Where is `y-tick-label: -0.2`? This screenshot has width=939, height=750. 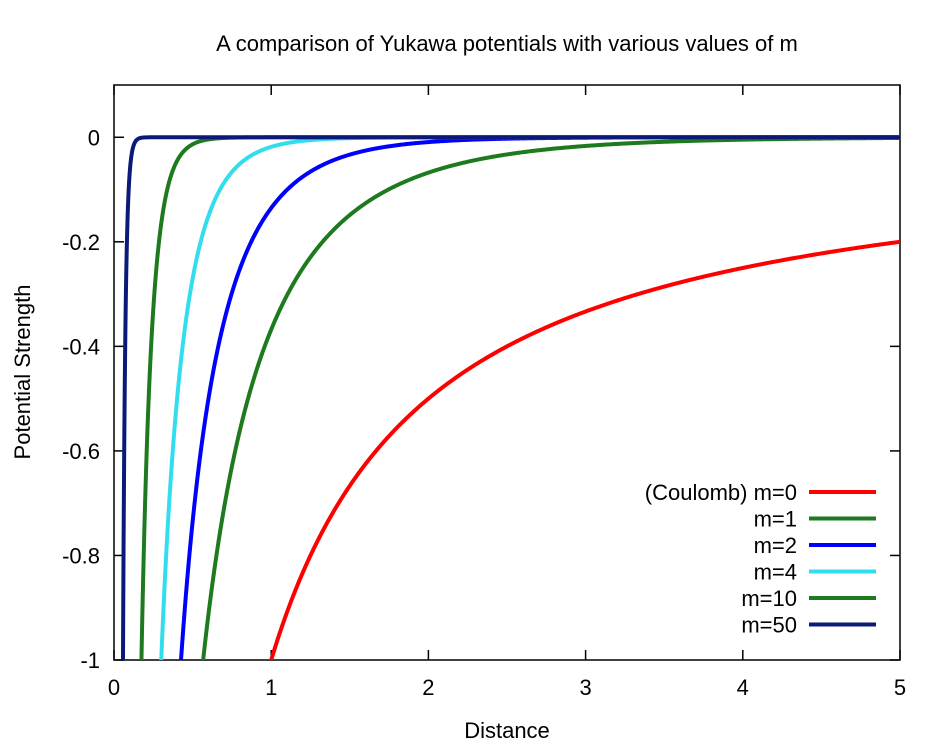
y-tick-label: -0.2 is located at coordinates (81, 242).